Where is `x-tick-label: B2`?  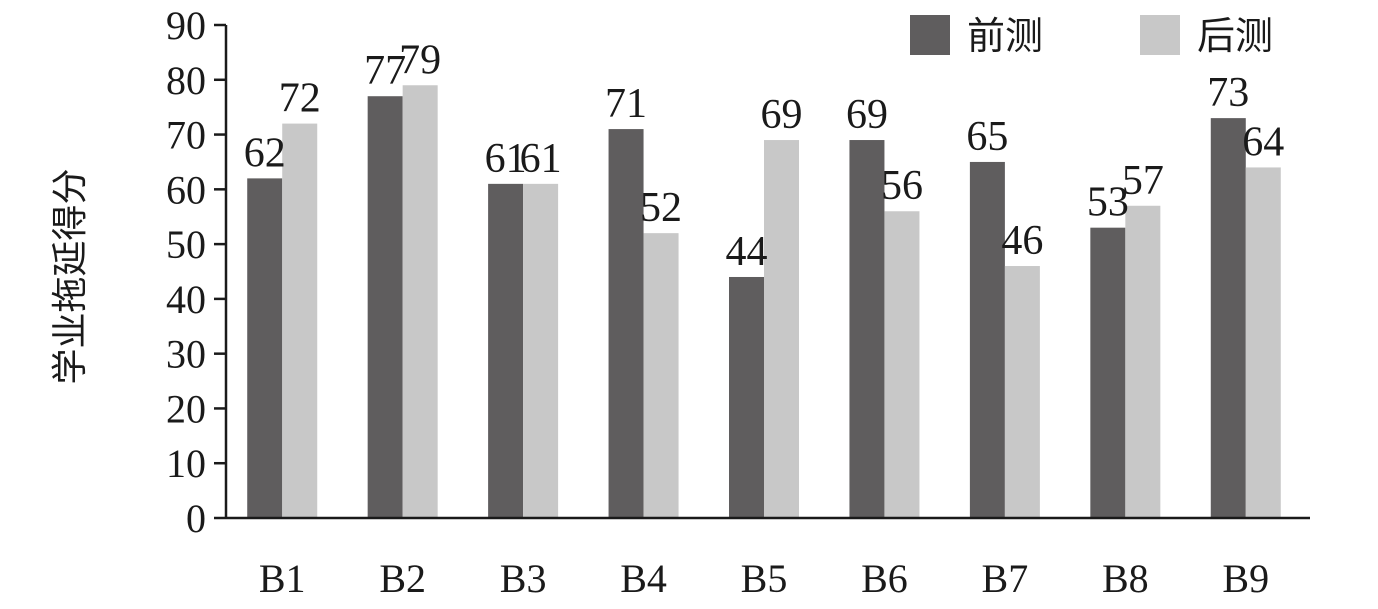
x-tick-label: B2 is located at coordinates (402, 578).